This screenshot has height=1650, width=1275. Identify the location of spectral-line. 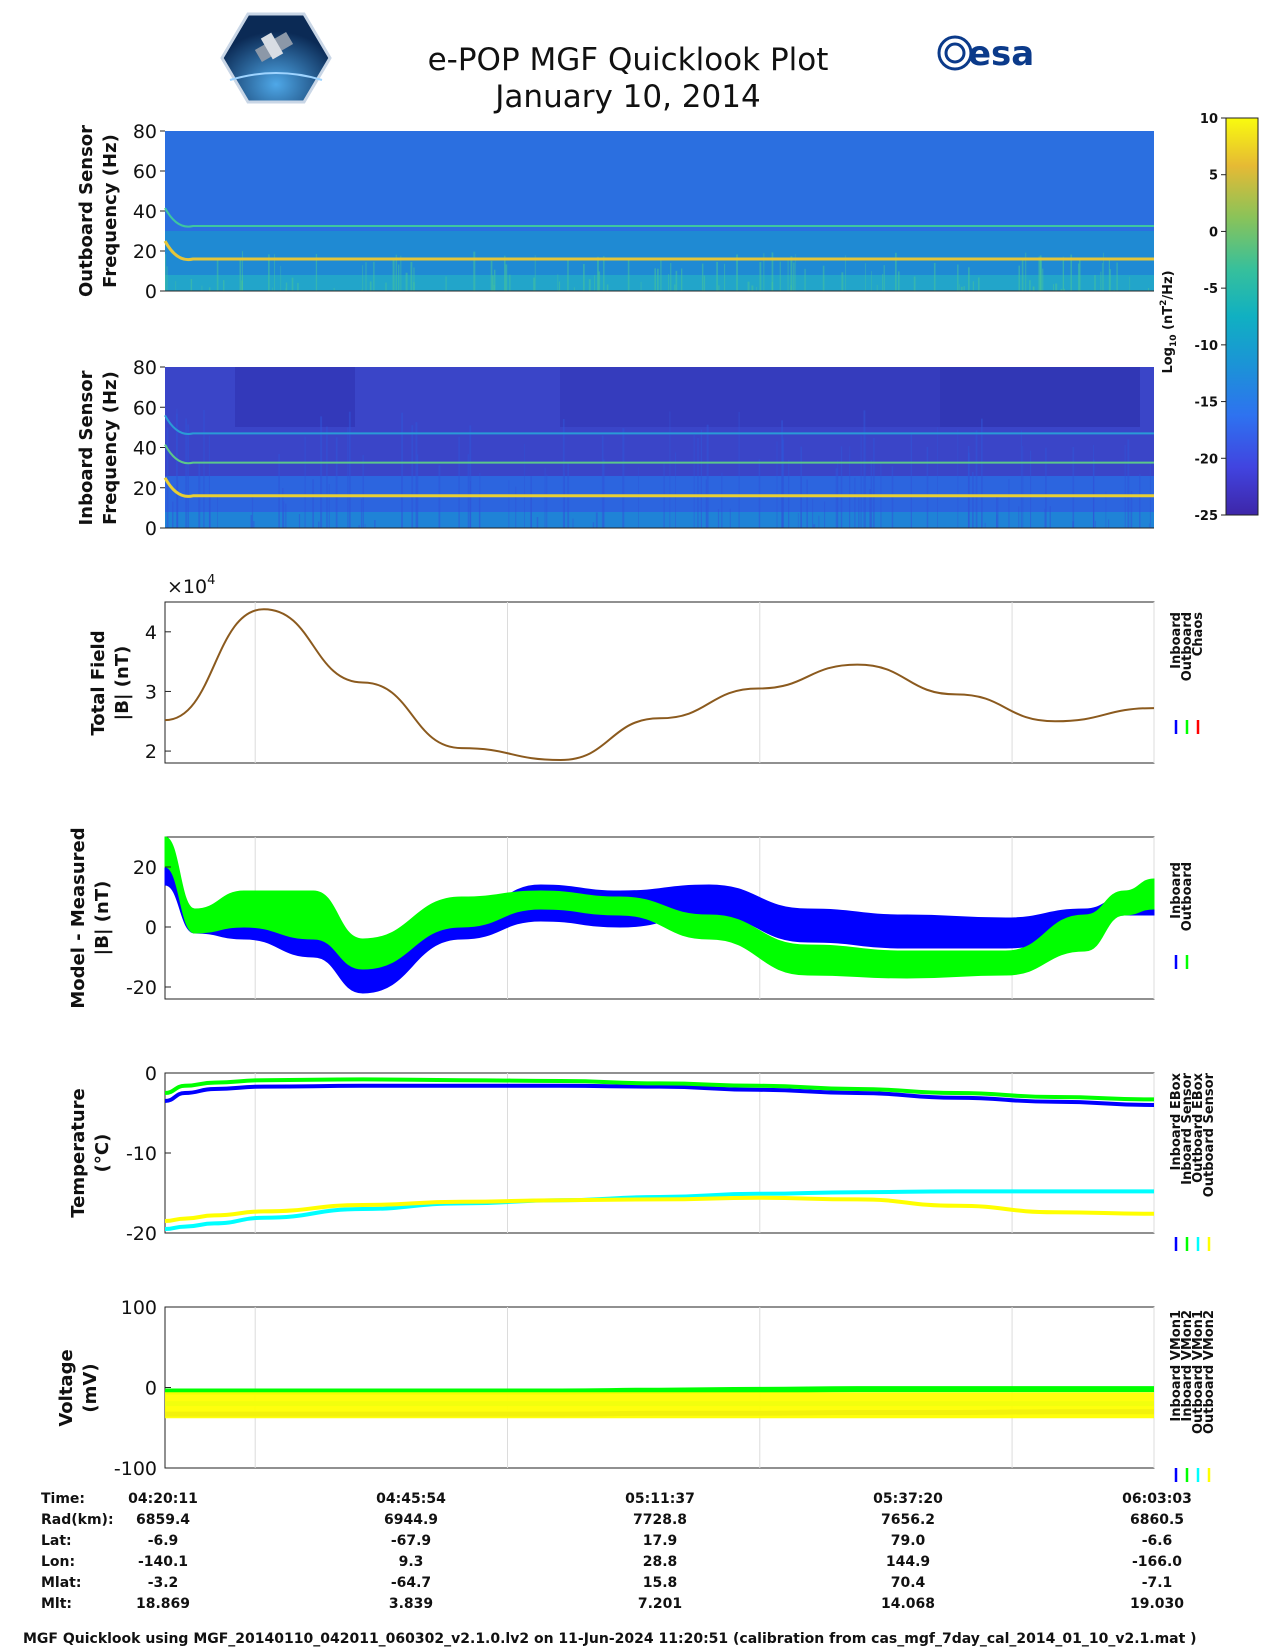
(659, 217).